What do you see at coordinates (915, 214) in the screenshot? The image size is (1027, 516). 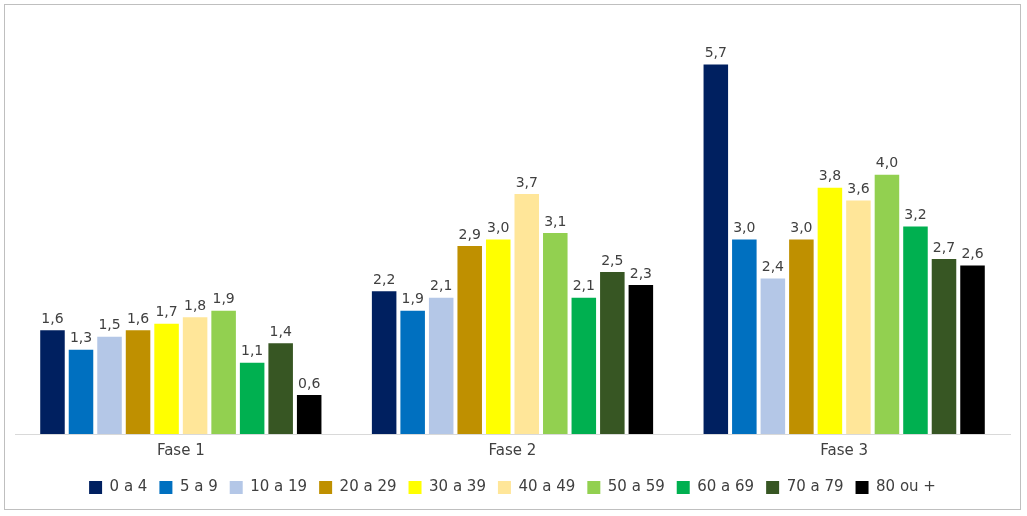 I see `data-label: 3,2` at bounding box center [915, 214].